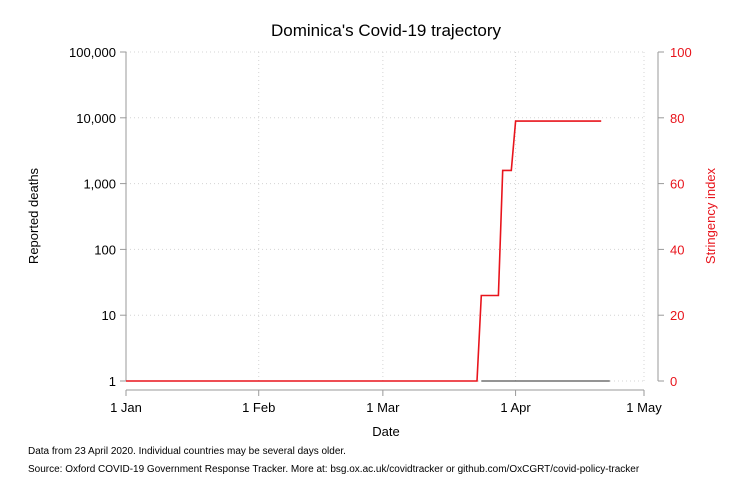 The width and height of the screenshot is (745, 497). Describe the element at coordinates (112, 381) in the screenshot. I see `y-left-tick-label: 1` at that location.